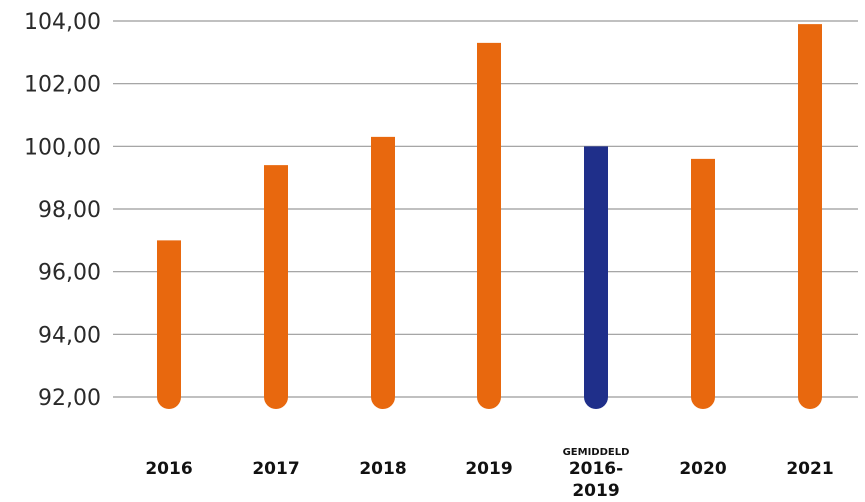 The height and width of the screenshot is (502, 865). What do you see at coordinates (62, 147) in the screenshot?
I see `y-tick-label: 100,00` at bounding box center [62, 147].